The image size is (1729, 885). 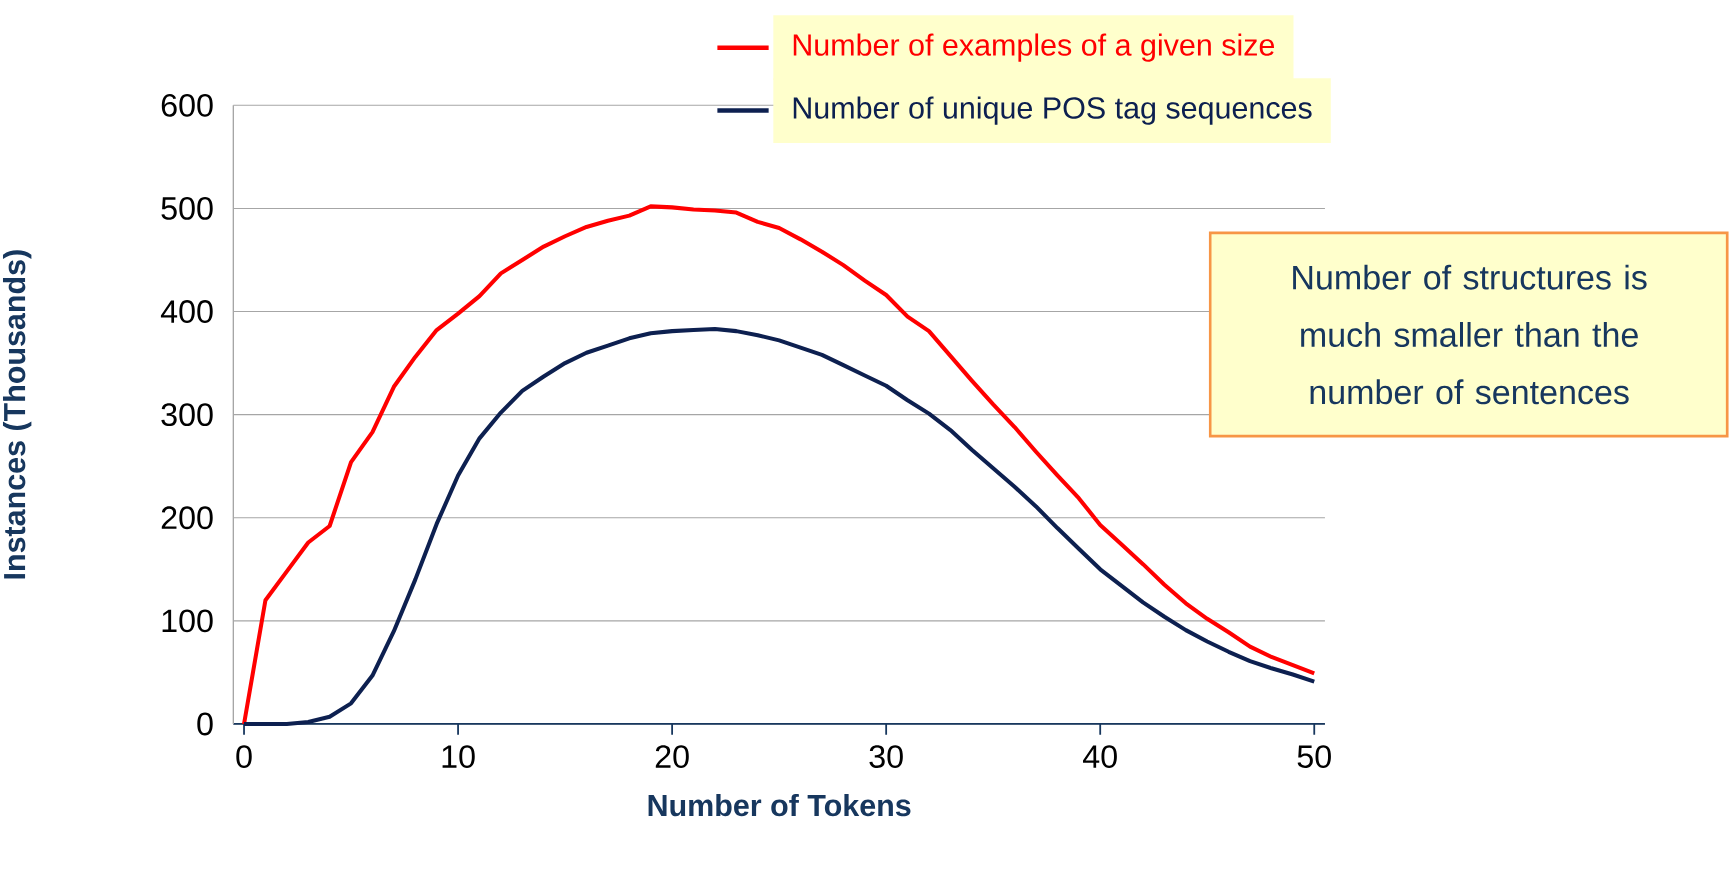 What do you see at coordinates (187, 415) in the screenshot?
I see `y-tick-label: 300` at bounding box center [187, 415].